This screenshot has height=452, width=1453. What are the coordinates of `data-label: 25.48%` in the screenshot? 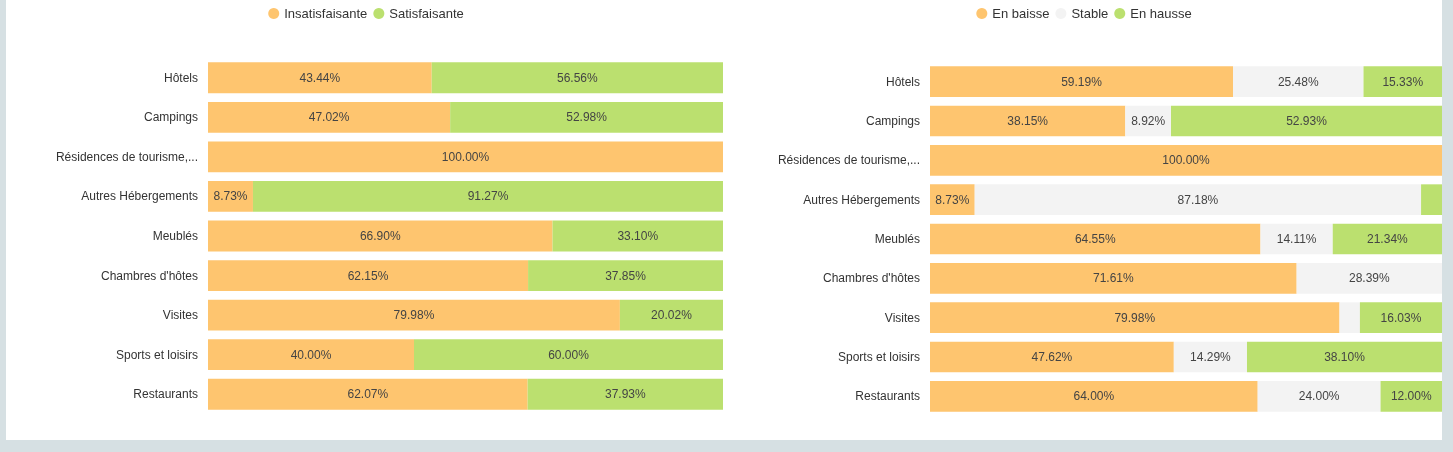 It's located at (1298, 81).